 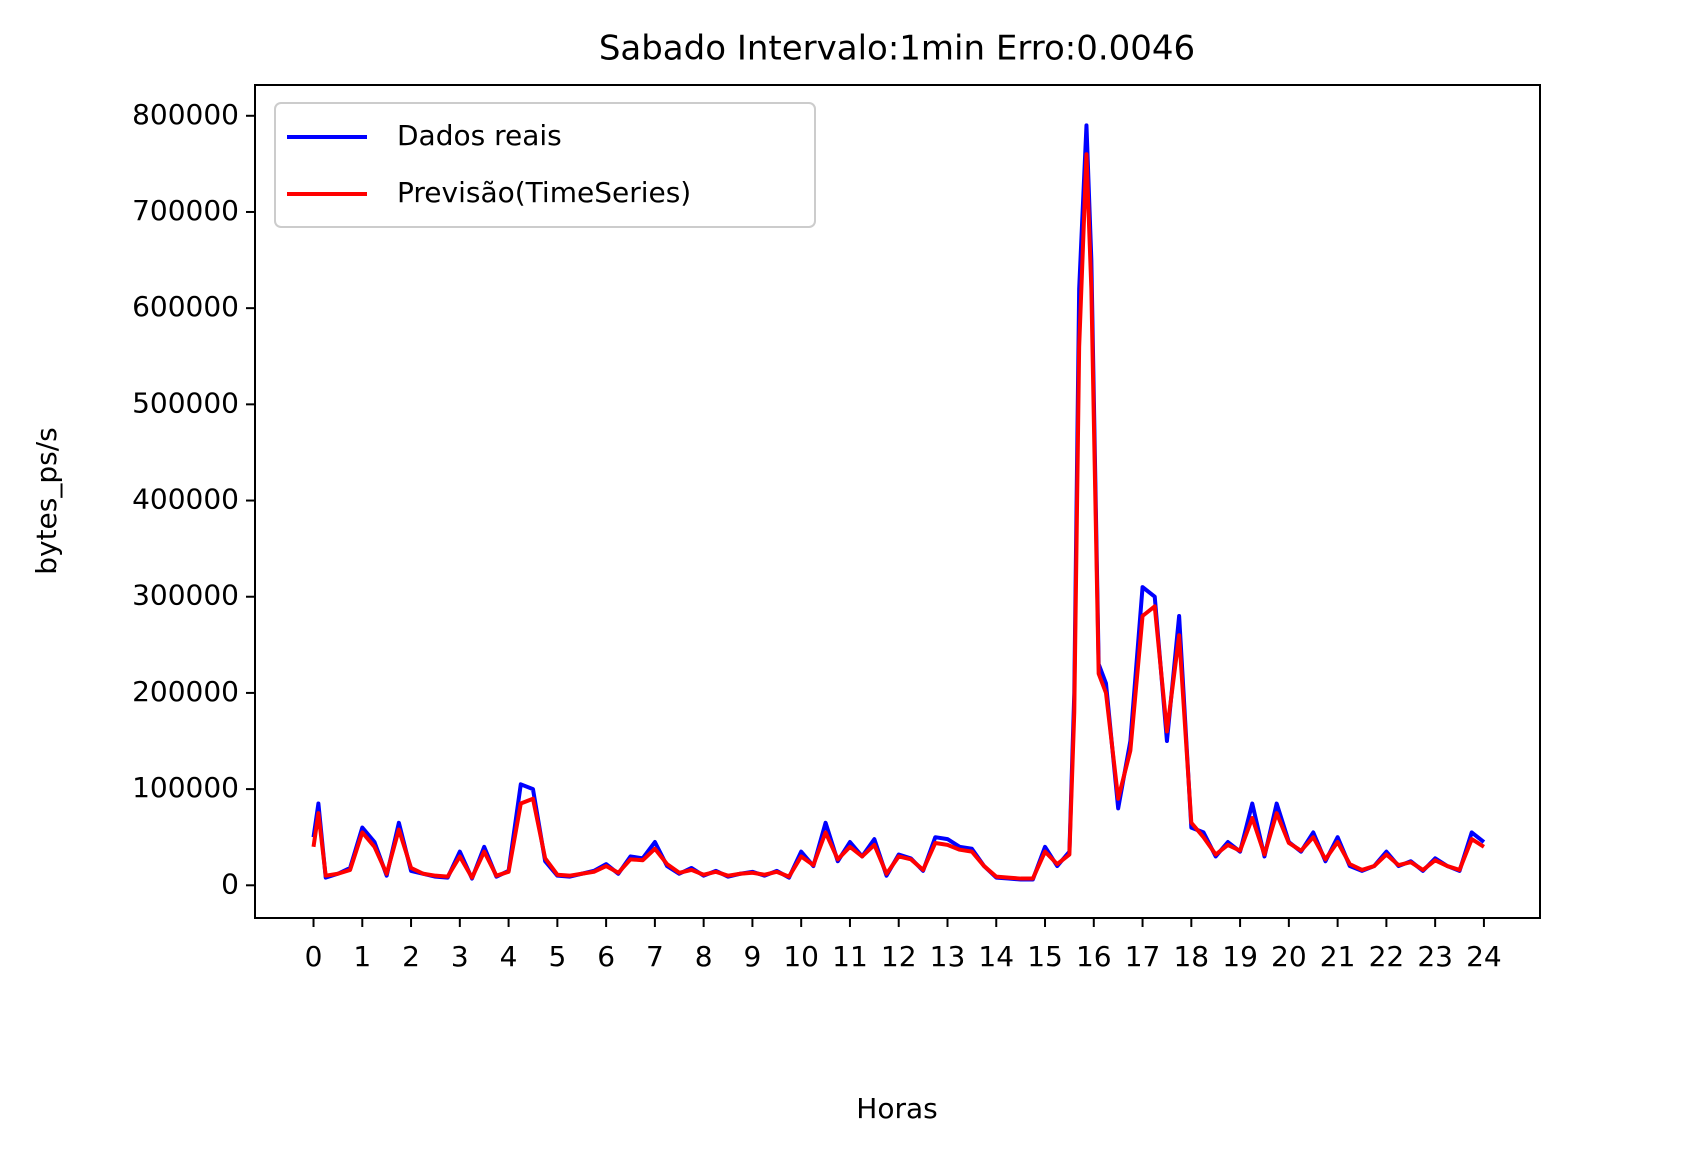 What do you see at coordinates (185, 114) in the screenshot?
I see `y-tick-label: 800000` at bounding box center [185, 114].